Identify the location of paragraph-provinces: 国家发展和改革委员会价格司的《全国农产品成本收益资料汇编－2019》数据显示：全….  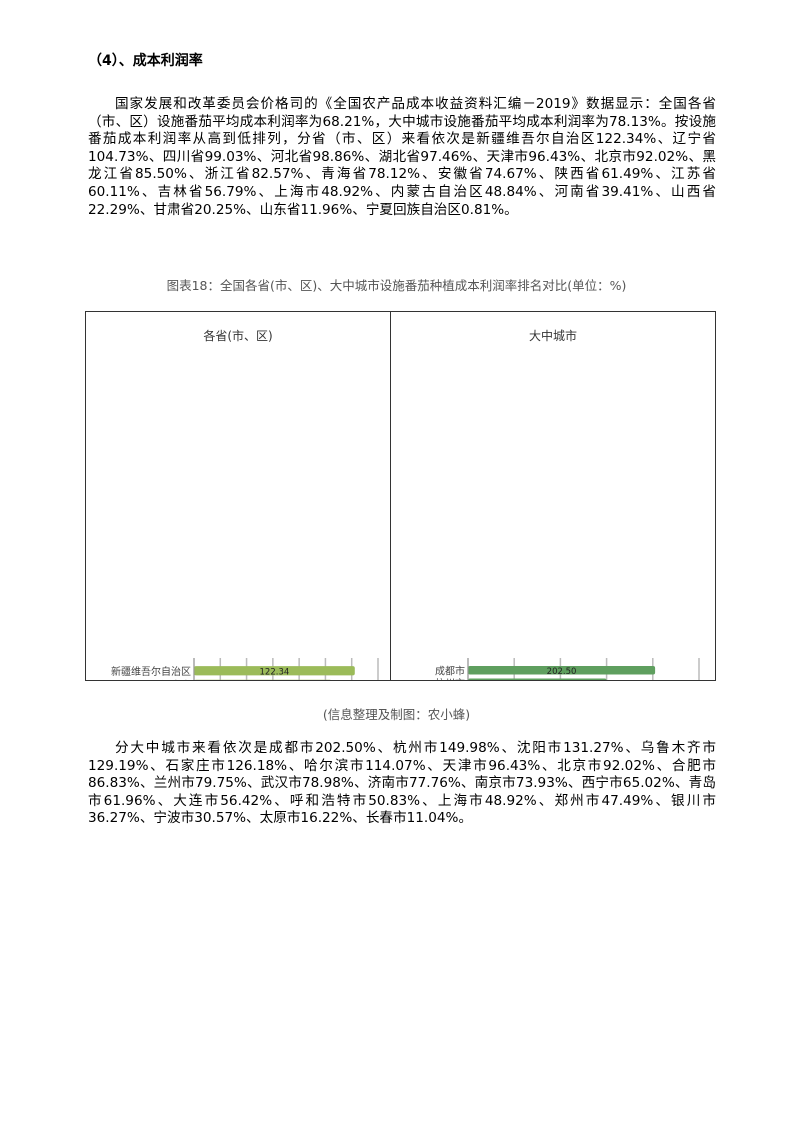
(402, 157).